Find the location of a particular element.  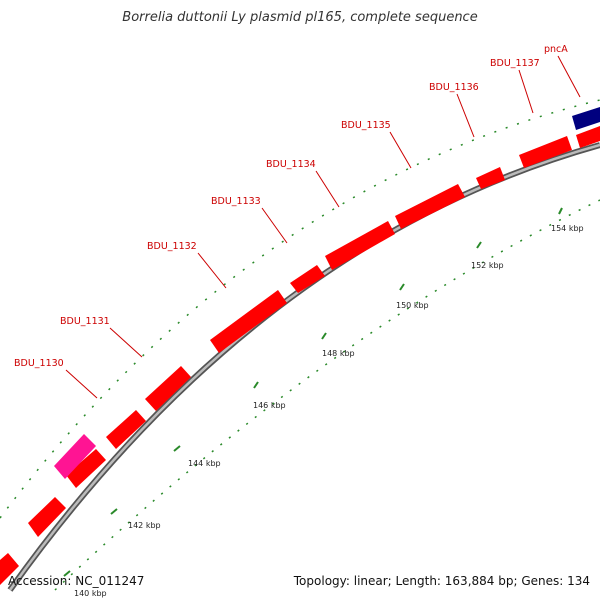

tick-label: 150 kbp is located at coordinates (412, 305).